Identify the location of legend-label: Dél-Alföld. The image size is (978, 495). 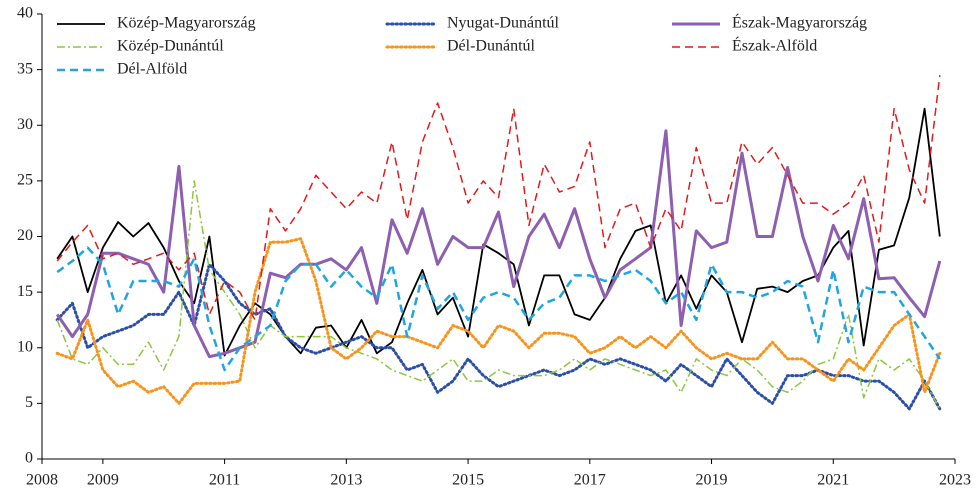
(152, 69).